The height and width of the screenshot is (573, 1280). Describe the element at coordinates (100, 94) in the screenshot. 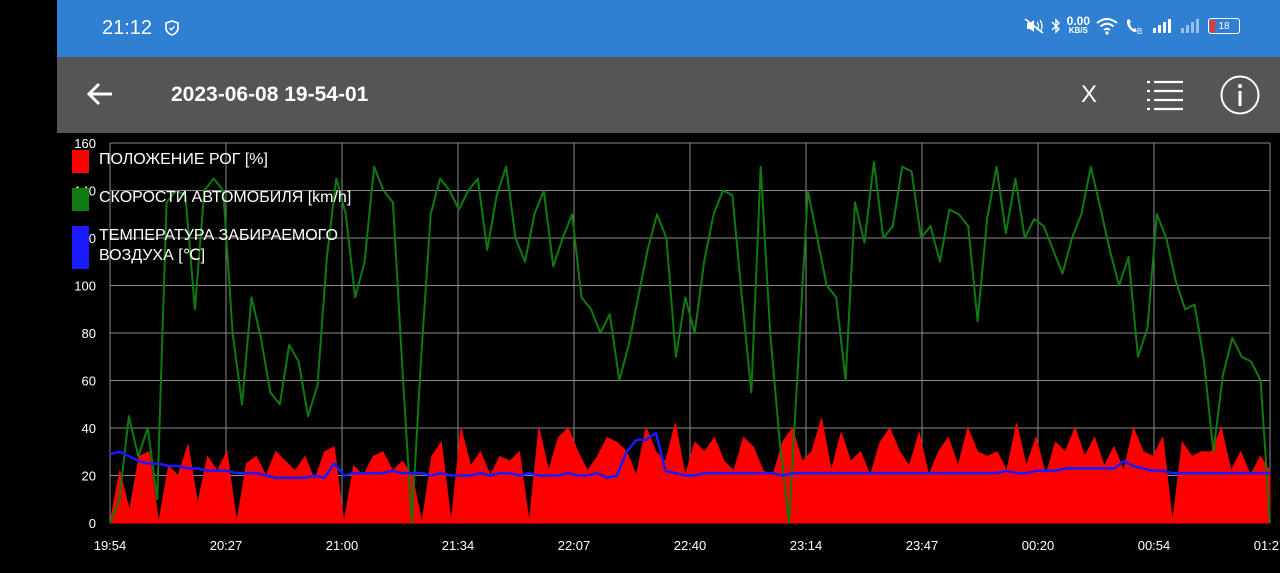

I see `back-arrow-icon` at that location.